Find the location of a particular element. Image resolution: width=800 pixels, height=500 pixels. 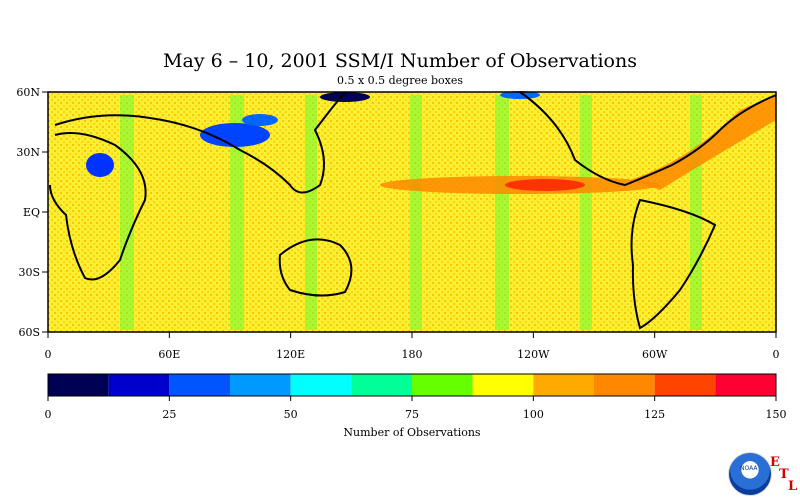

colorbar-tick-label: 150 is located at coordinates (776, 414).